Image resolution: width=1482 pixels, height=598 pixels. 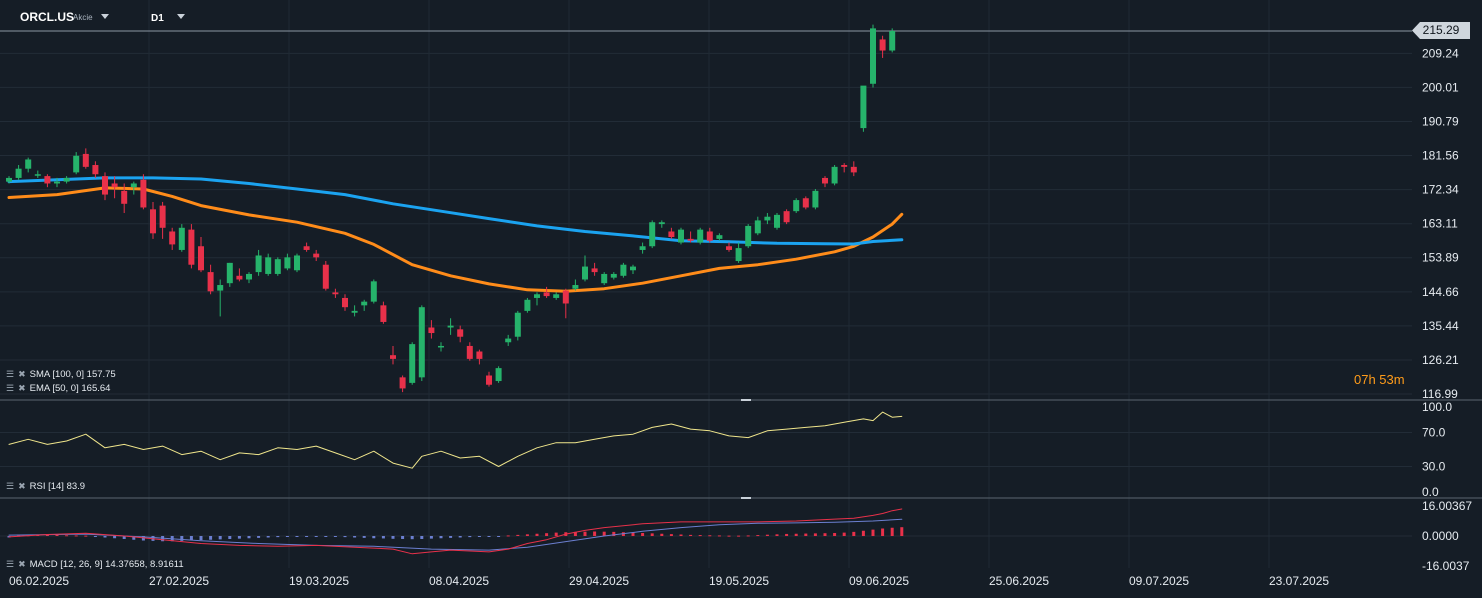 I want to click on price-tick-label: 163.11, so click(x=1440, y=224).